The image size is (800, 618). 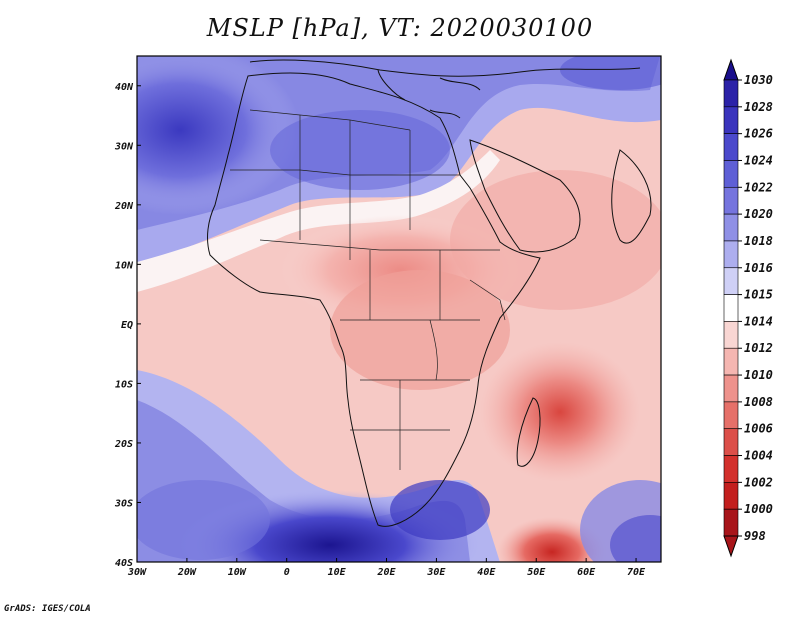 I want to click on colorbar-label: 1012, so click(x=758, y=348).